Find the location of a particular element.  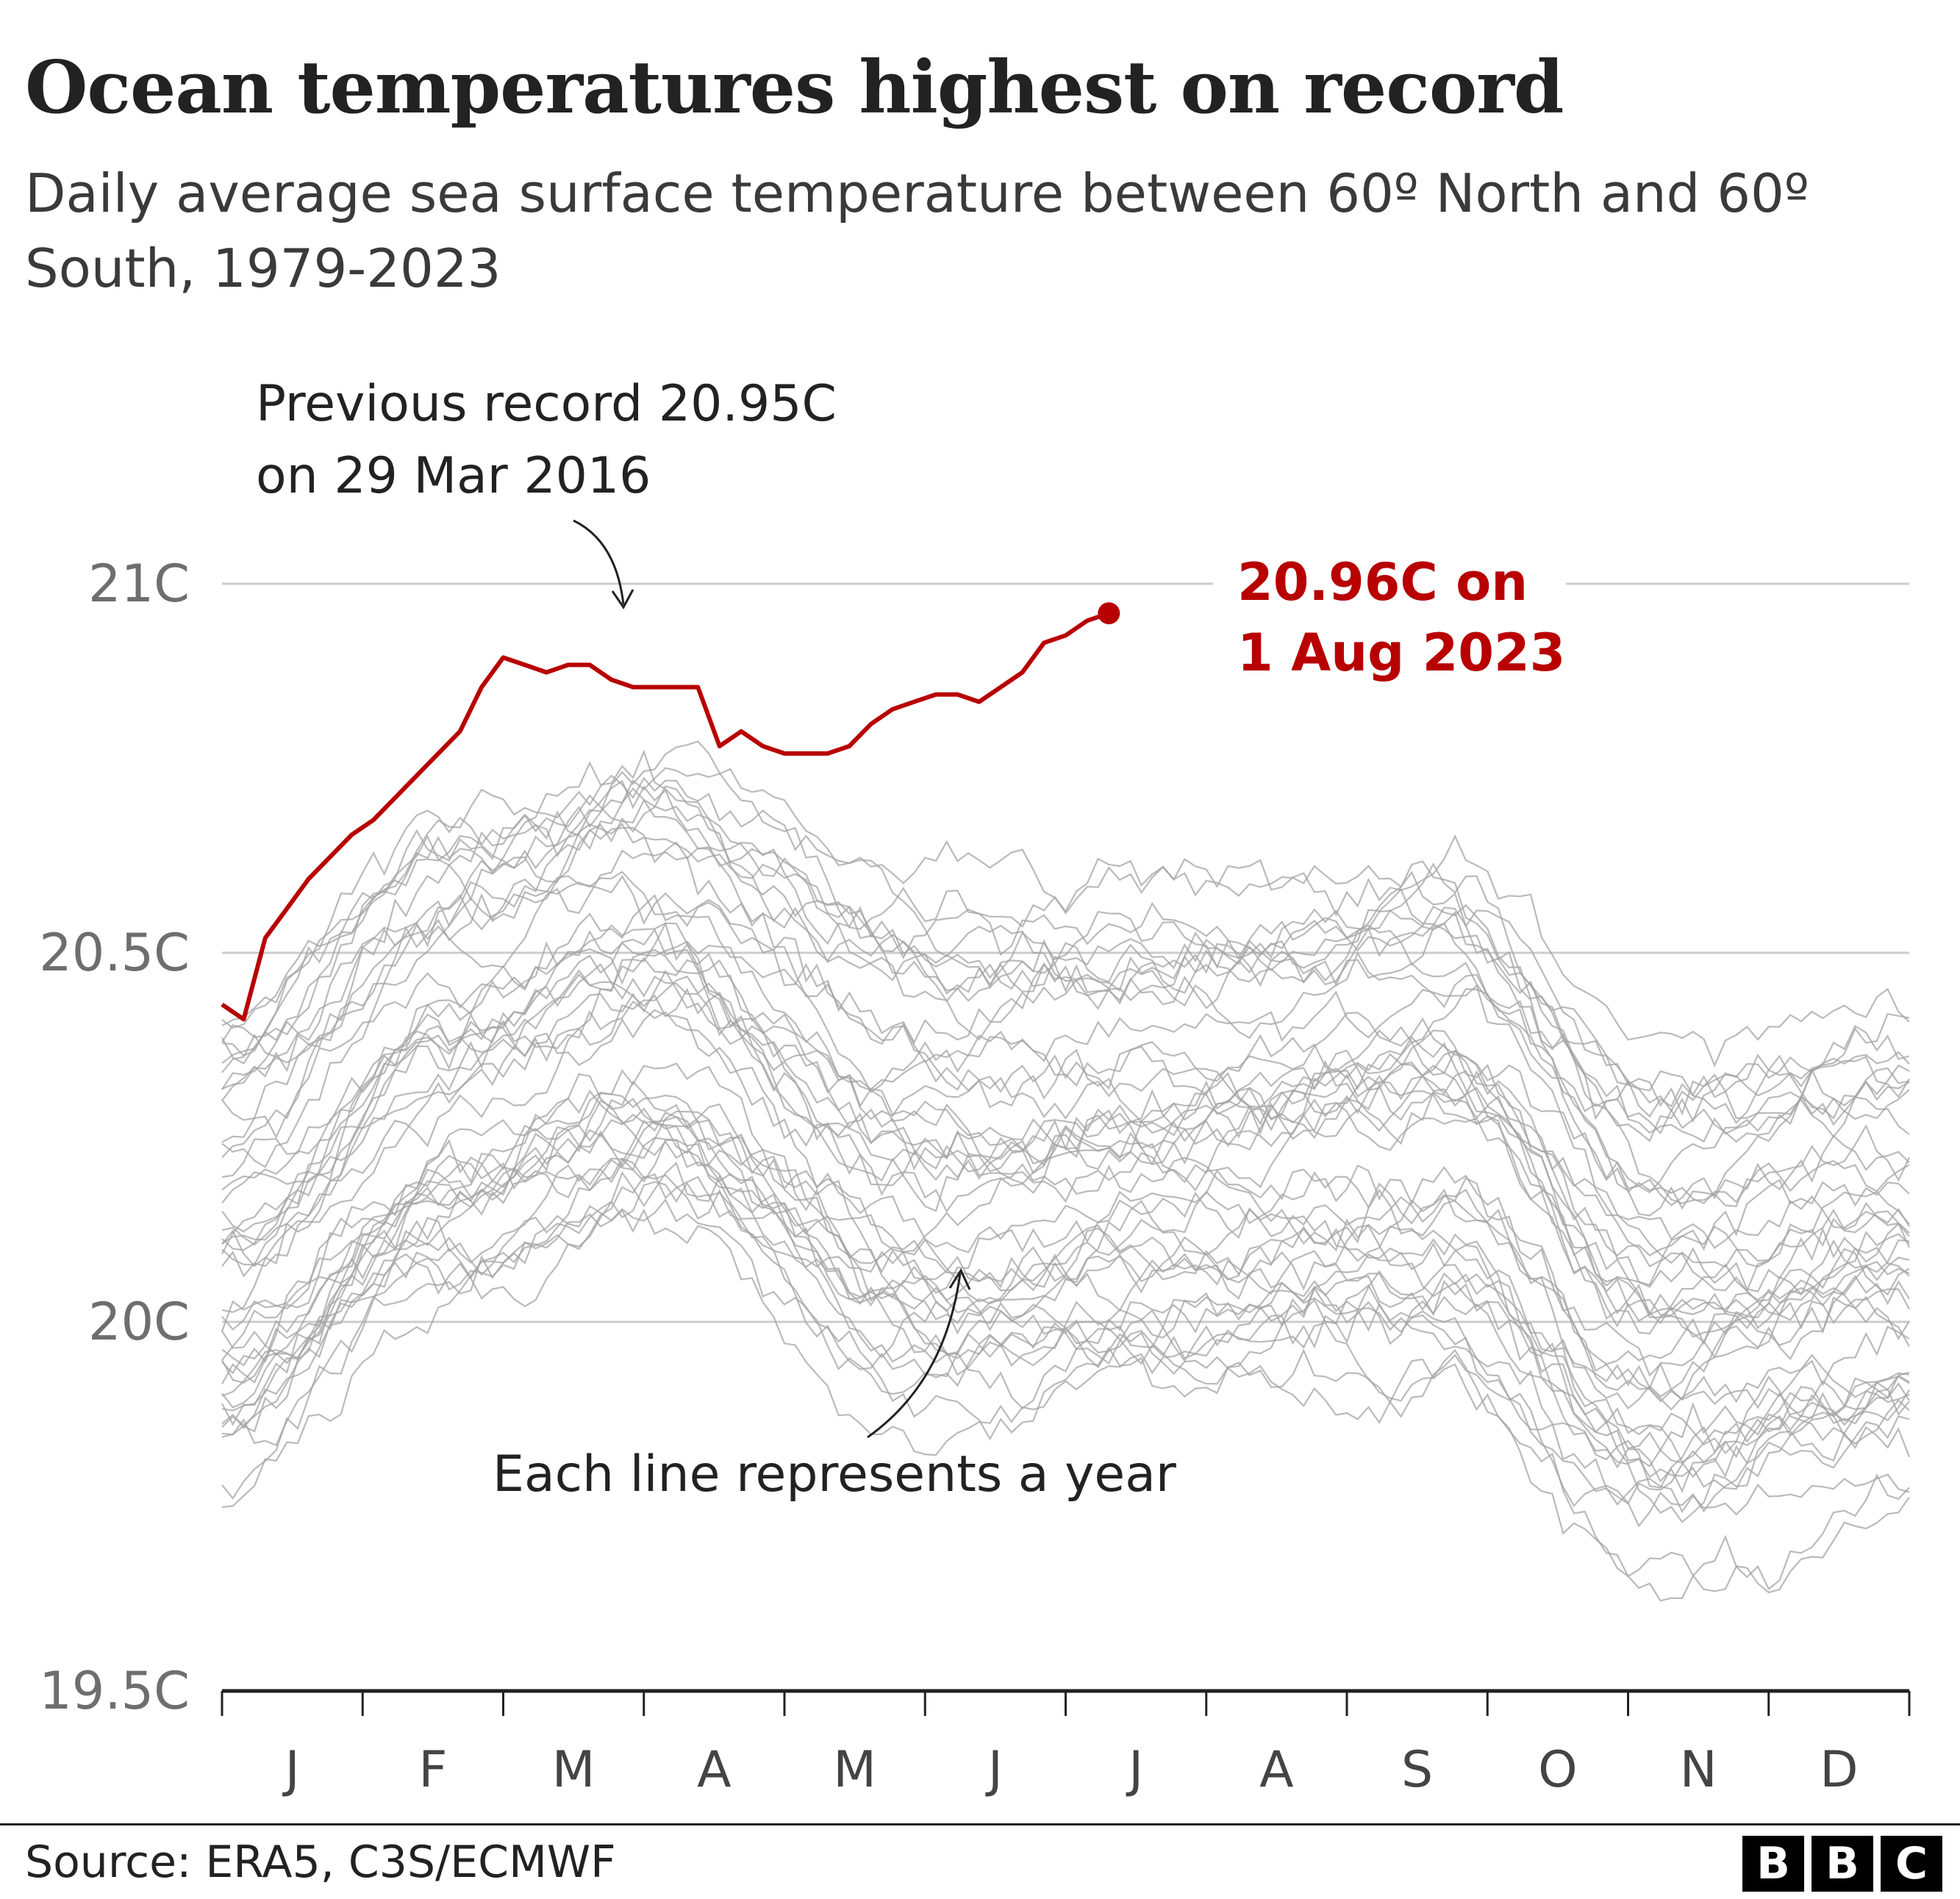

x-tick-label: N is located at coordinates (1698, 1770).